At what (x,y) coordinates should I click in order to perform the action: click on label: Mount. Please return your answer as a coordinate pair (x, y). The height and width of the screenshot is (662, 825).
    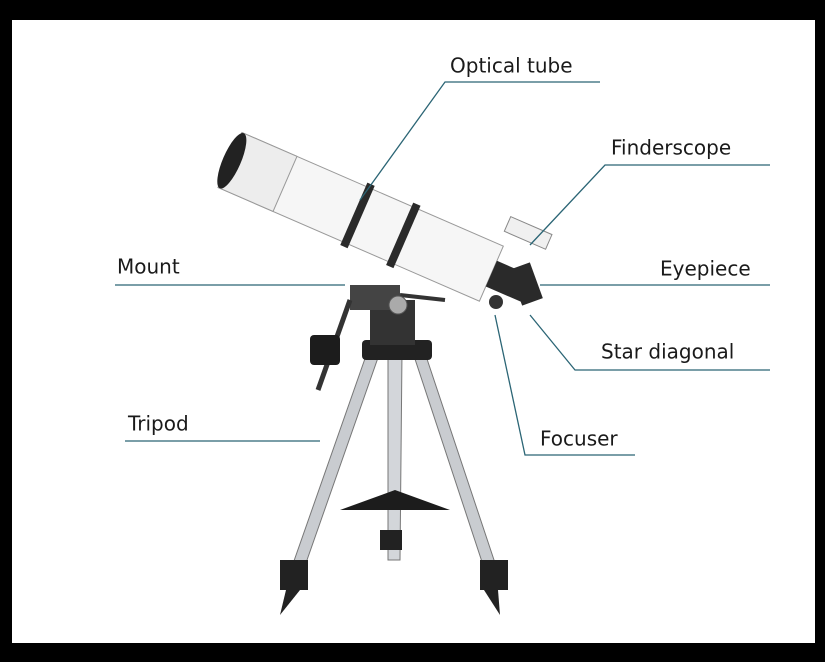
    Looking at the image, I should click on (148, 267).